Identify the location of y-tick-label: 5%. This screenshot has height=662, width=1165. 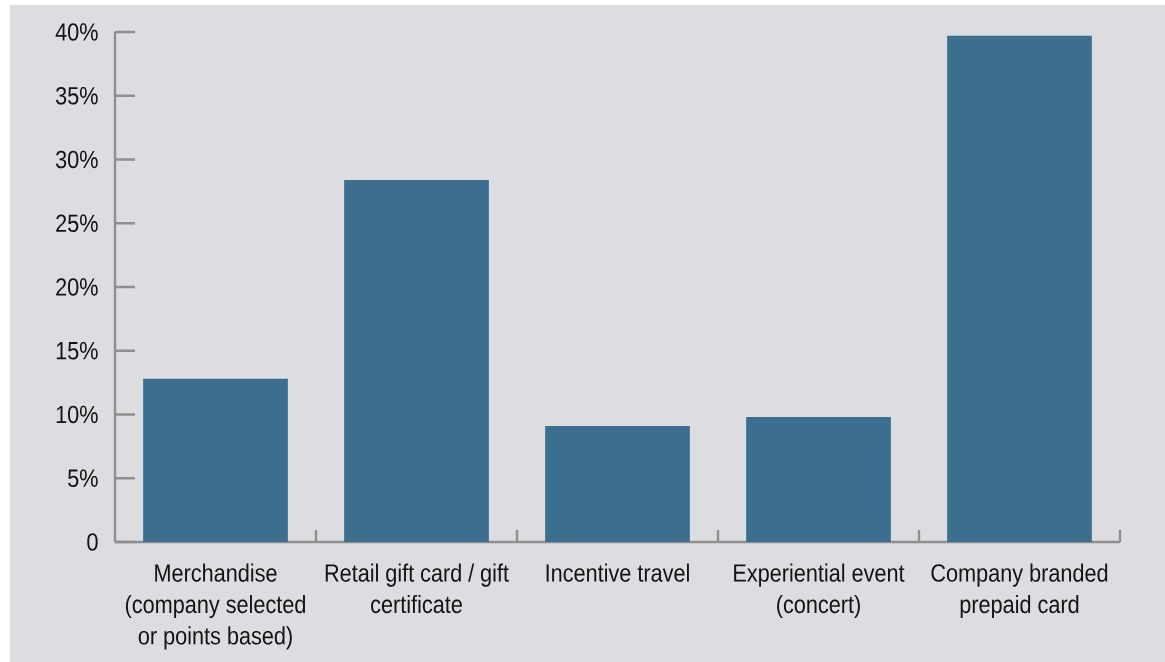
(83, 478).